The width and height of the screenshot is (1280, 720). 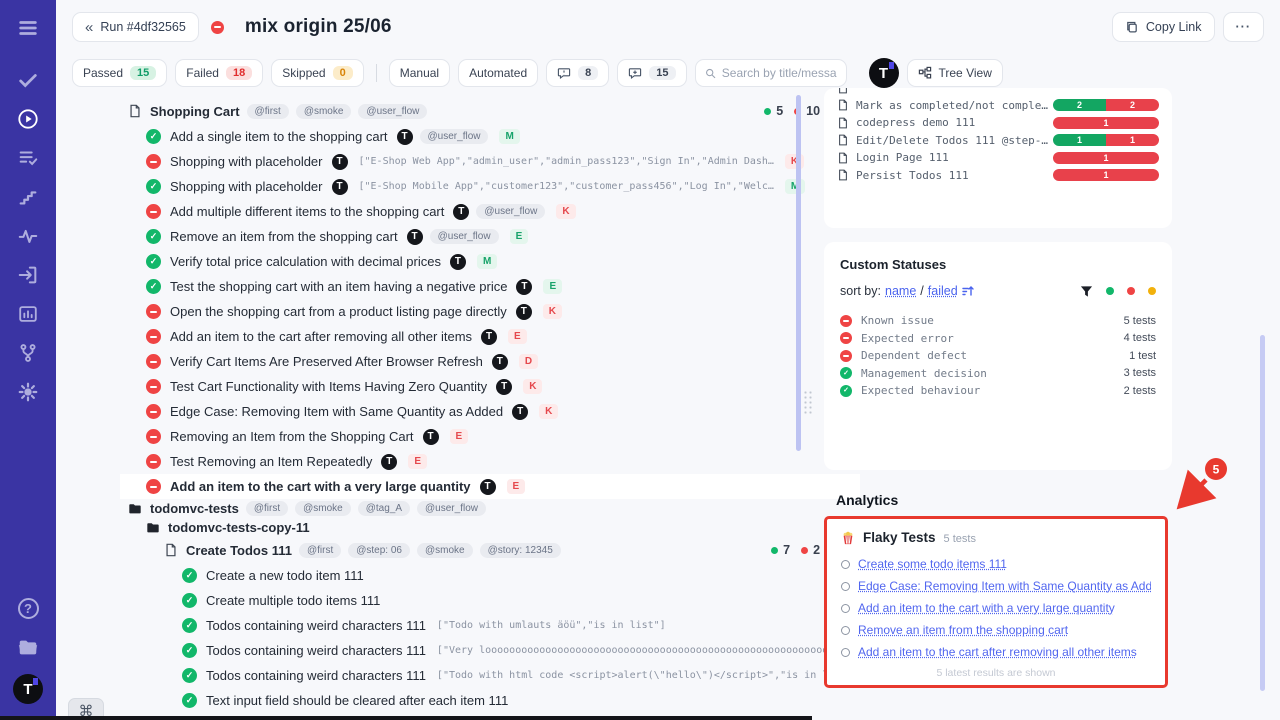 What do you see at coordinates (28, 647) in the screenshot?
I see `projects-folder-icon` at bounding box center [28, 647].